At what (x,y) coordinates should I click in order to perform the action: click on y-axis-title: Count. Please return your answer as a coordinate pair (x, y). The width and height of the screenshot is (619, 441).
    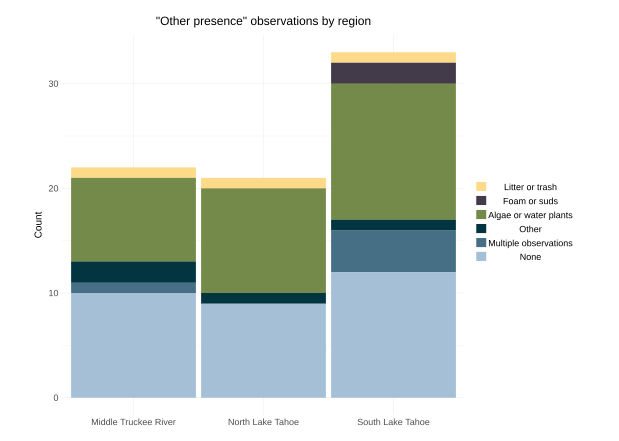
    Looking at the image, I should click on (38, 225).